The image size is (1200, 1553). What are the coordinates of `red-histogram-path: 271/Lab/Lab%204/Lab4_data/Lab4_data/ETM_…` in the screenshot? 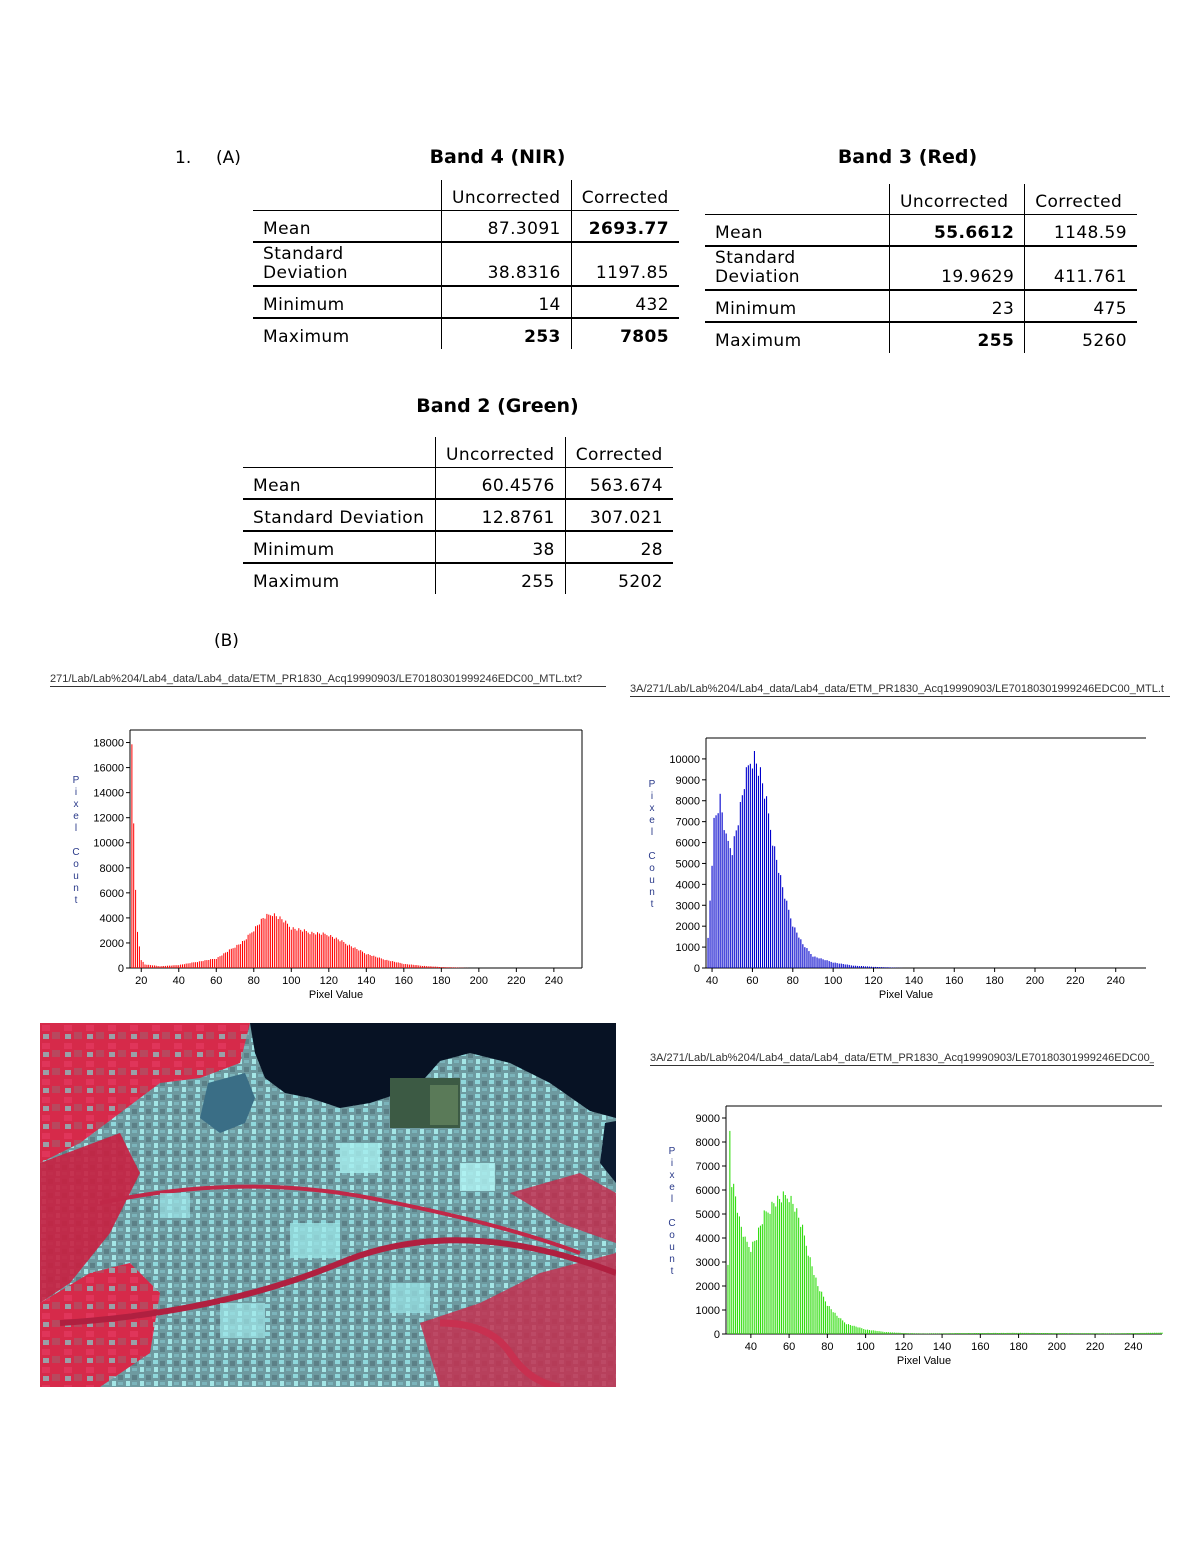 It's located at (328, 680).